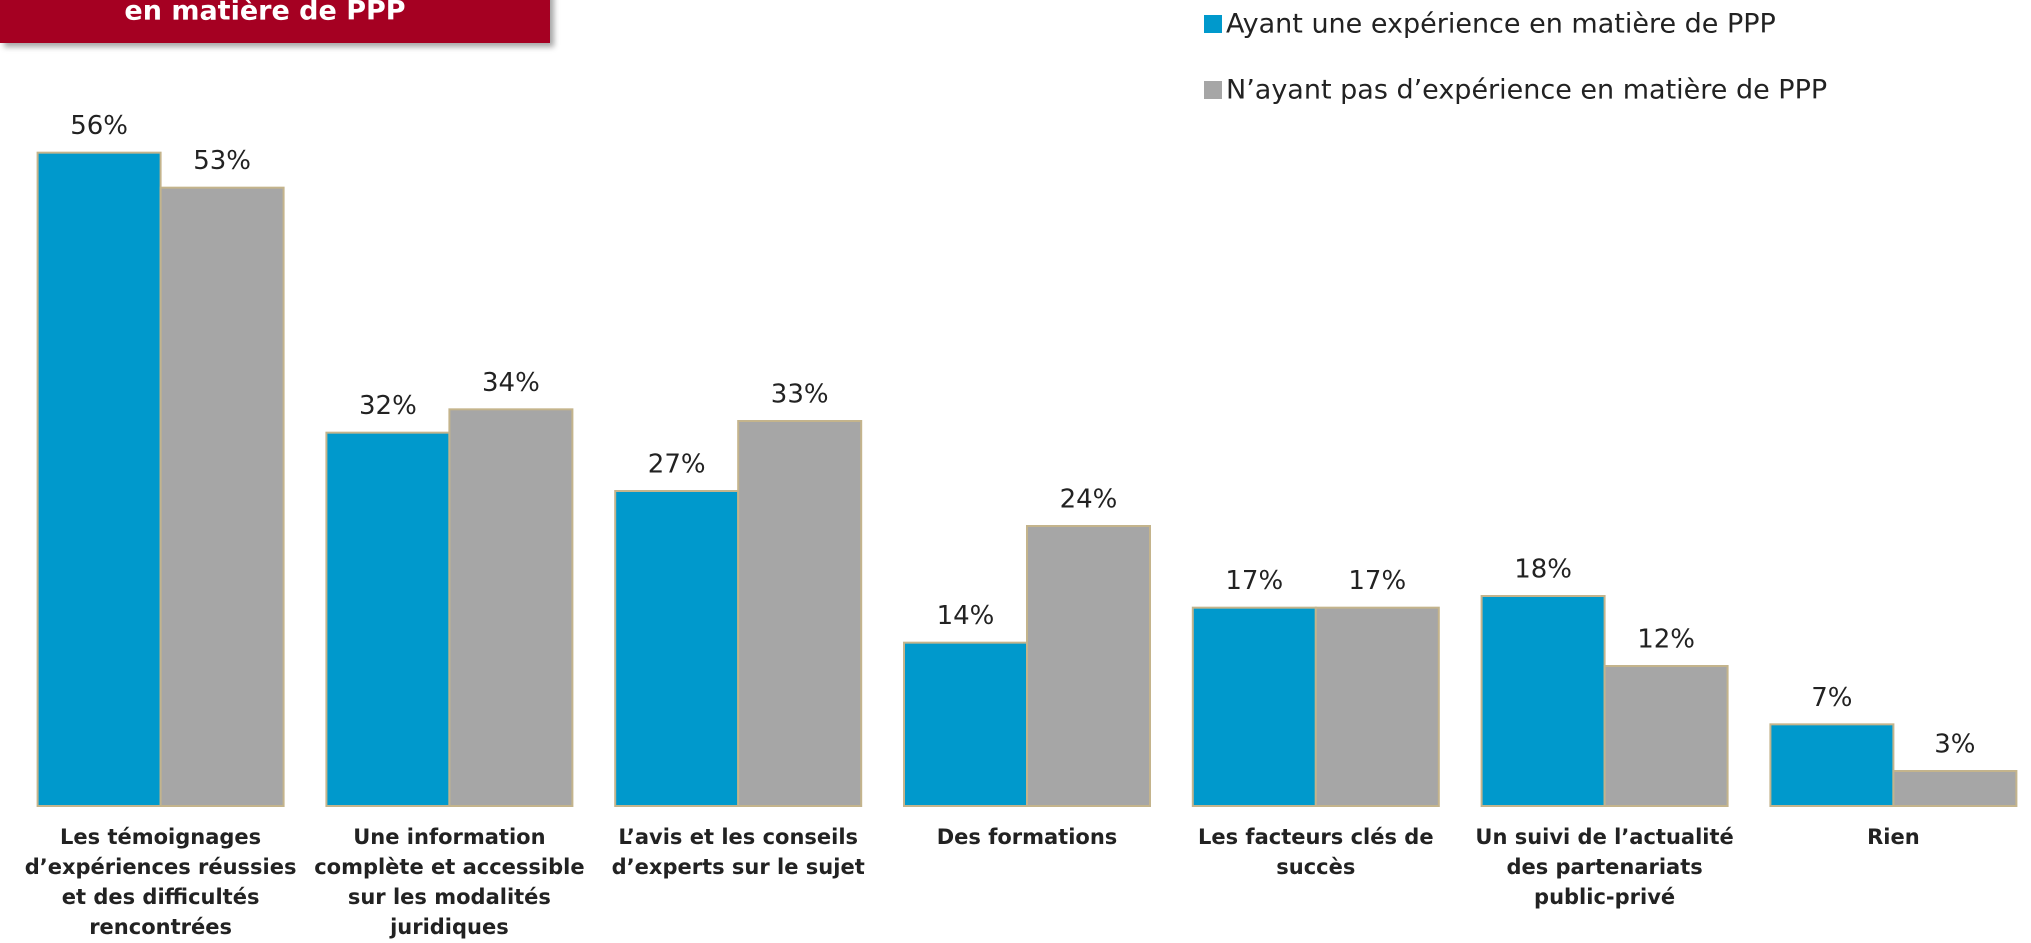 The height and width of the screenshot is (943, 2031). What do you see at coordinates (1501, 24) in the screenshot?
I see `legend-label: Ayant une expérience en matière de PPP` at bounding box center [1501, 24].